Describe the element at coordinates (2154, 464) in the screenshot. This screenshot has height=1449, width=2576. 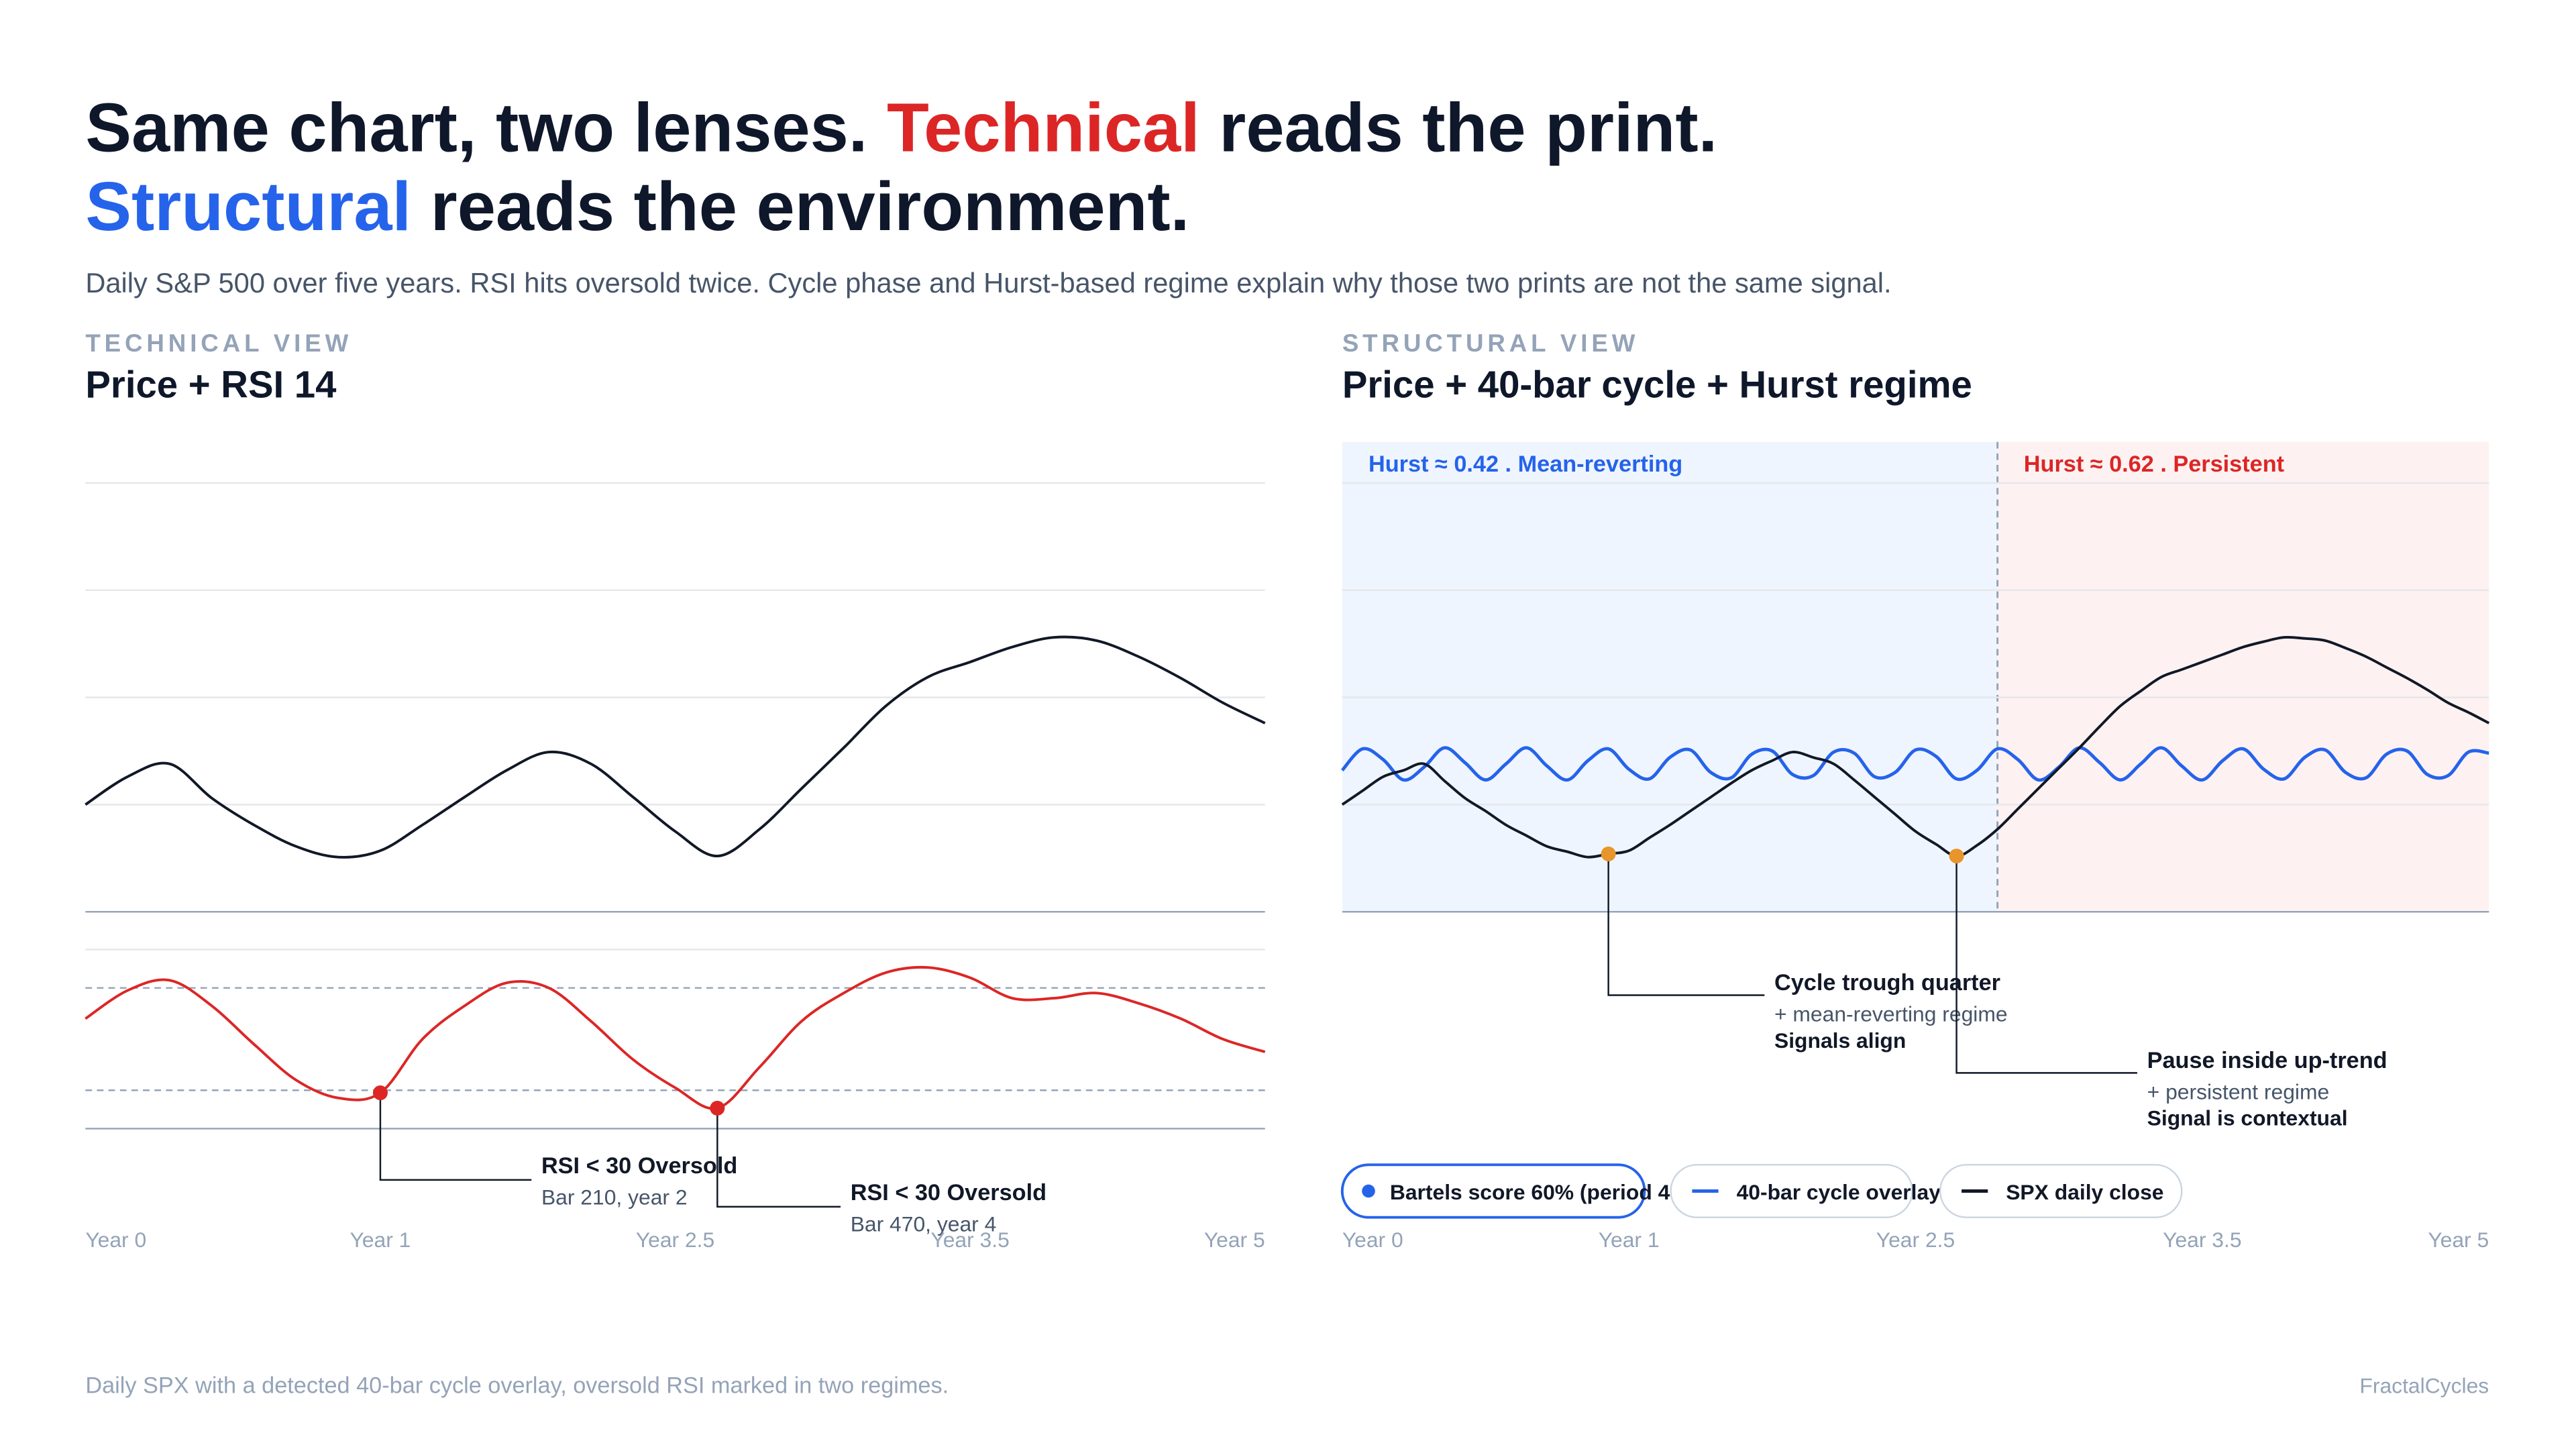
I see `regime-label: Hurst ≈ 0.62 . Persistent` at that location.